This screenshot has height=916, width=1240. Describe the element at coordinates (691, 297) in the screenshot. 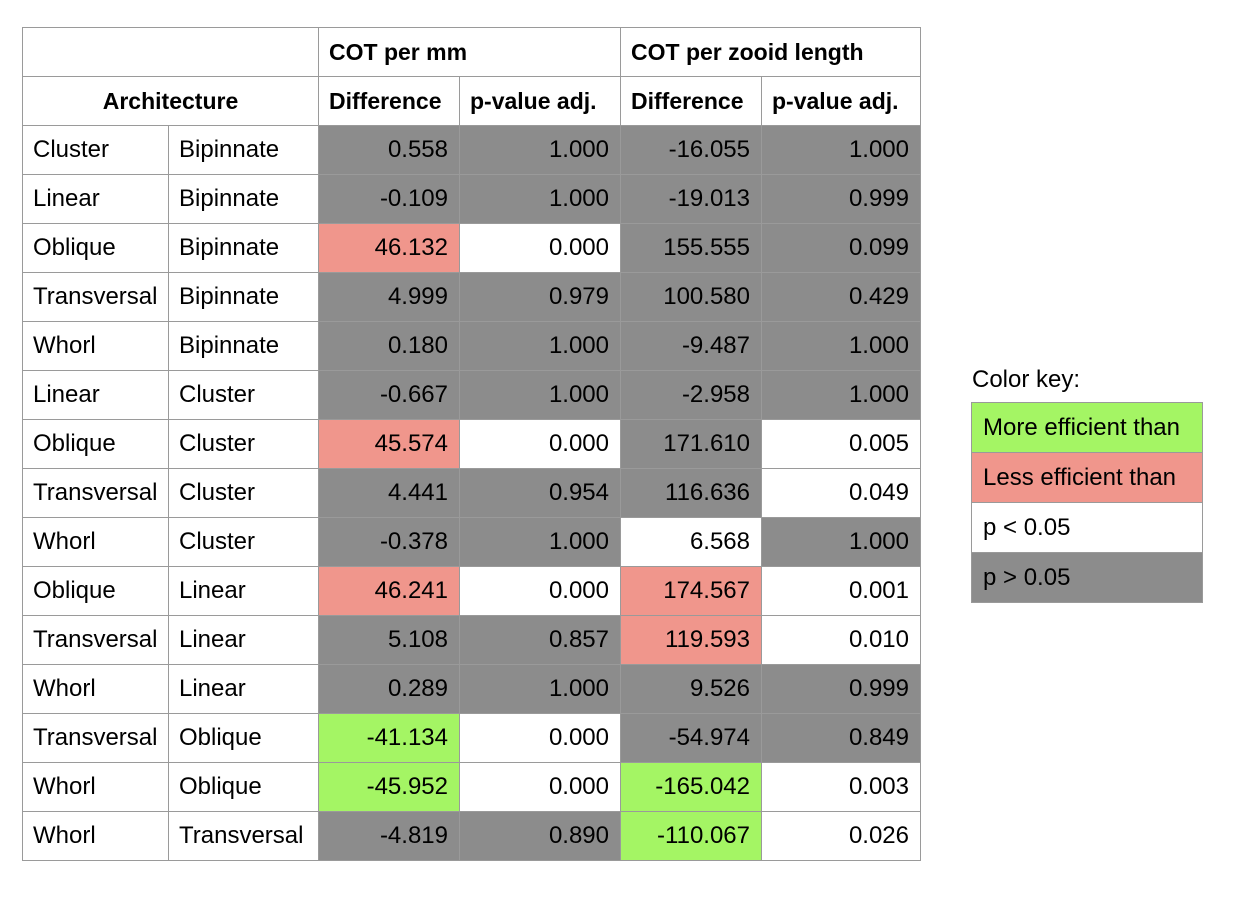

I see `difference-zooid-cell: 100.580` at that location.